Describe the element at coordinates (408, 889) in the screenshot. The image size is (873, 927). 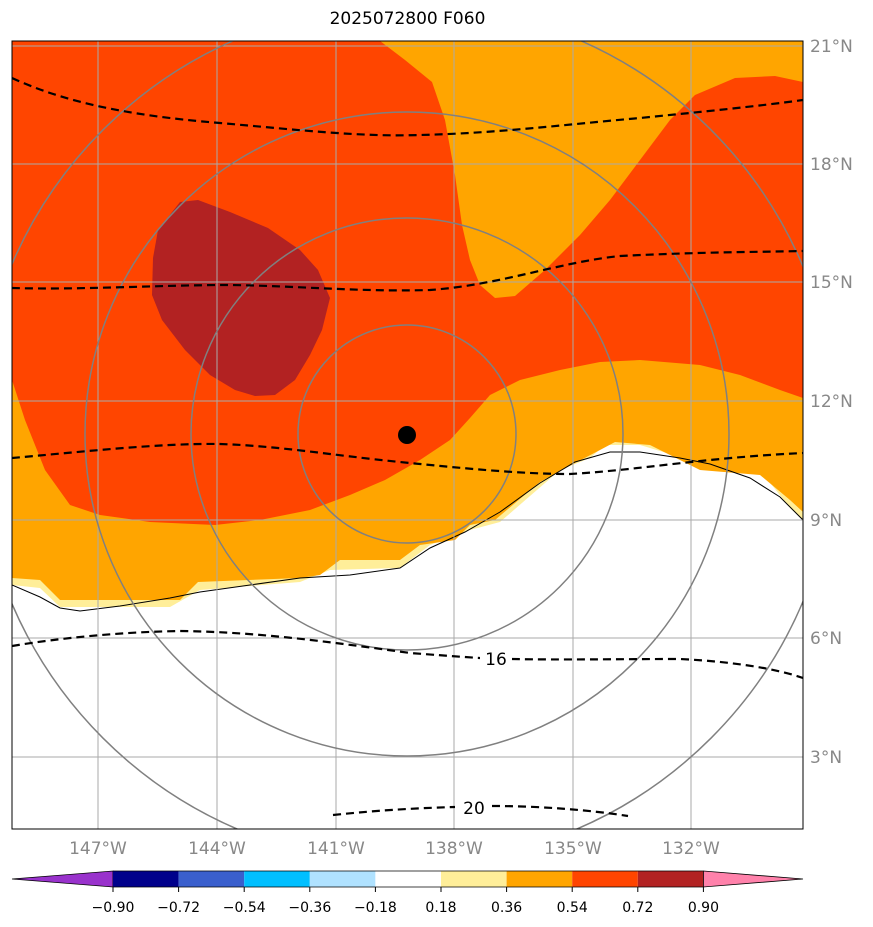
I see `colorbar-ticks` at that location.